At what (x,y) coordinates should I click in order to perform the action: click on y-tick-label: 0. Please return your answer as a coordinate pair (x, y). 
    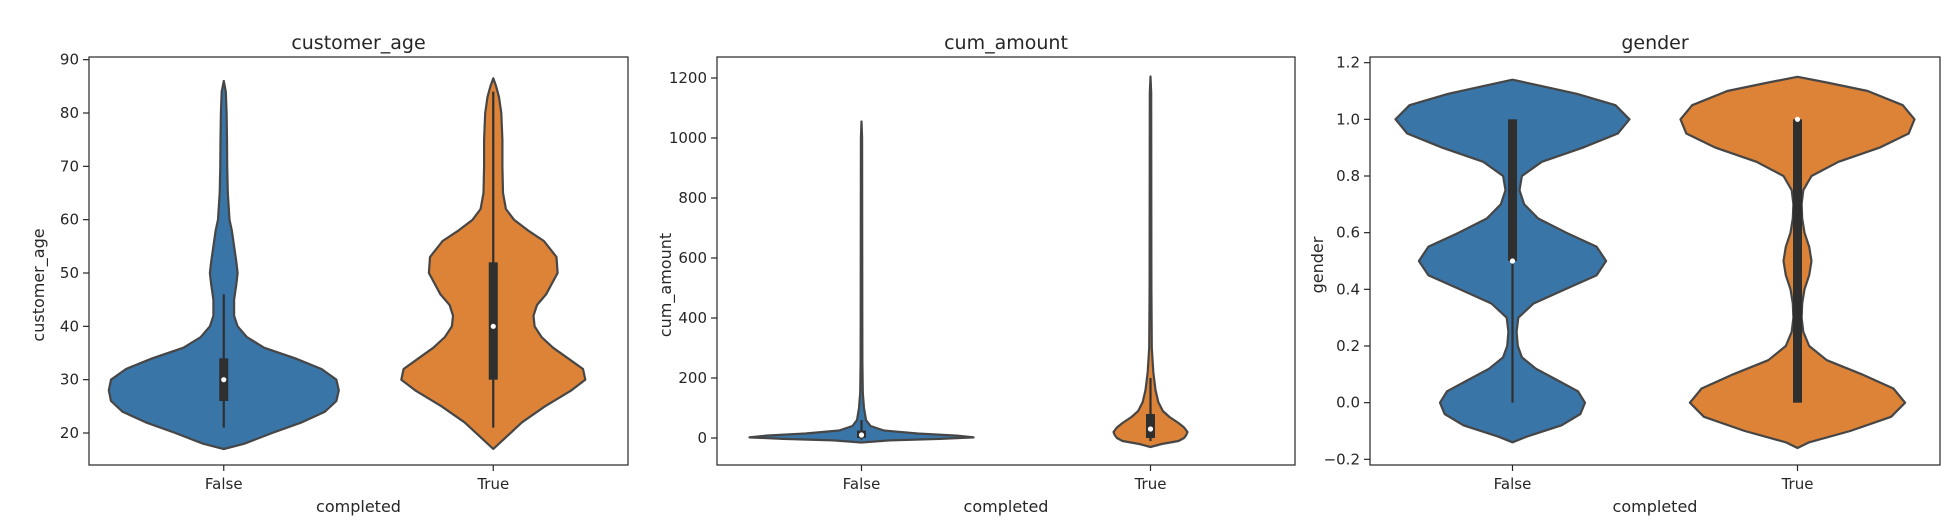
    Looking at the image, I should click on (702, 438).